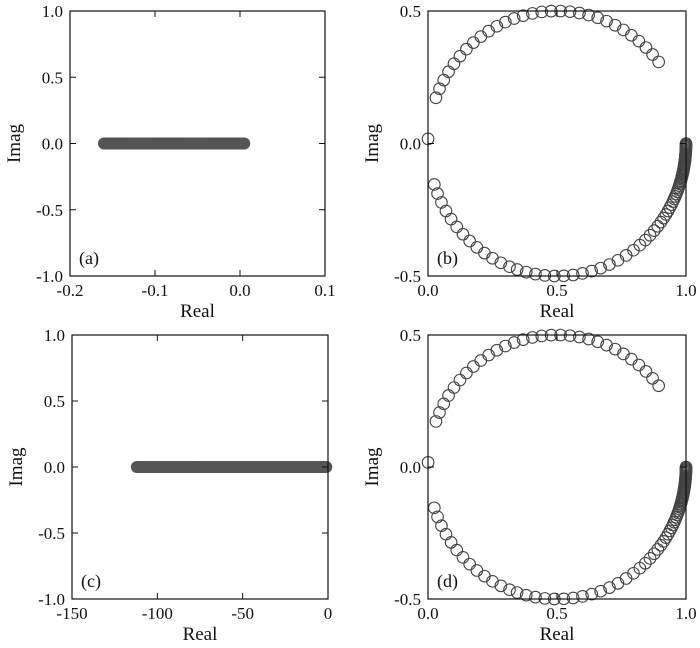 The image size is (700, 648). Describe the element at coordinates (70, 290) in the screenshot. I see `x-tick-label: -0.2` at that location.